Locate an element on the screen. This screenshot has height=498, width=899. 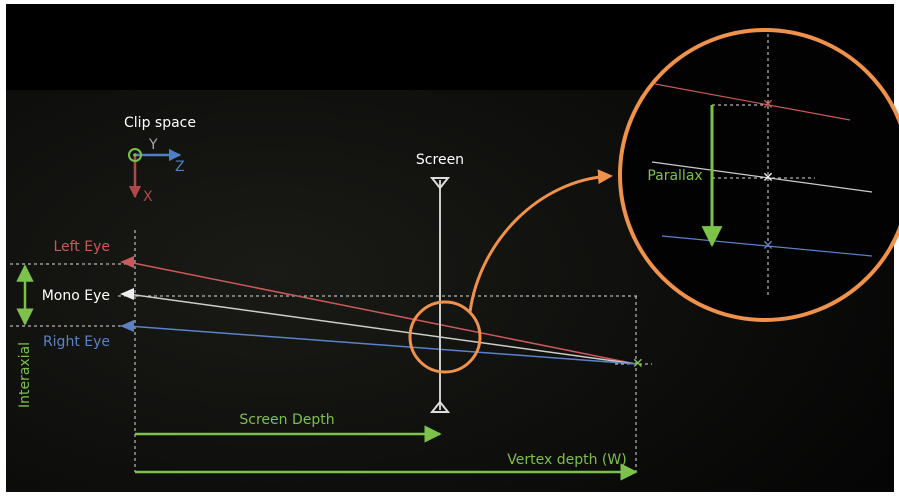
left-eye-ray is located at coordinates (382, 313).